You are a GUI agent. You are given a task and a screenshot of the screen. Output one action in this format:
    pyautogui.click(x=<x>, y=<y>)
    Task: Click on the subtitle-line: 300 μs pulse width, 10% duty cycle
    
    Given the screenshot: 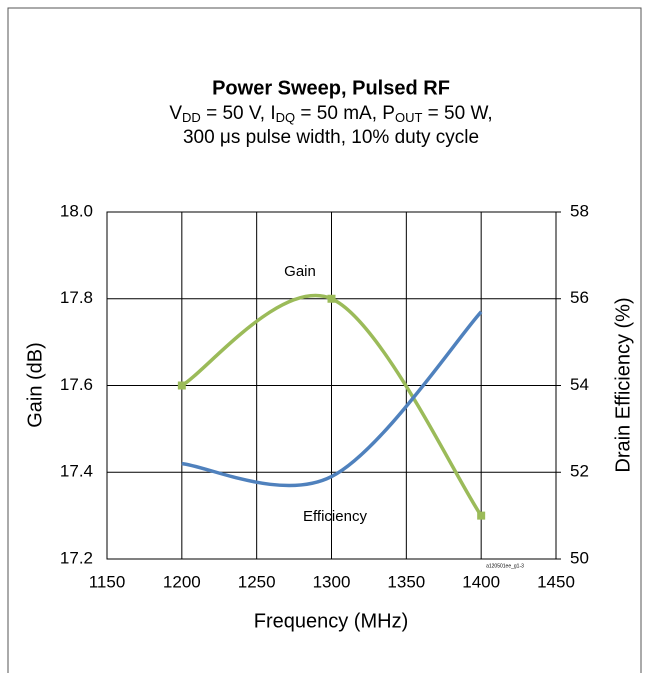 What is the action you would take?
    pyautogui.click(x=331, y=137)
    